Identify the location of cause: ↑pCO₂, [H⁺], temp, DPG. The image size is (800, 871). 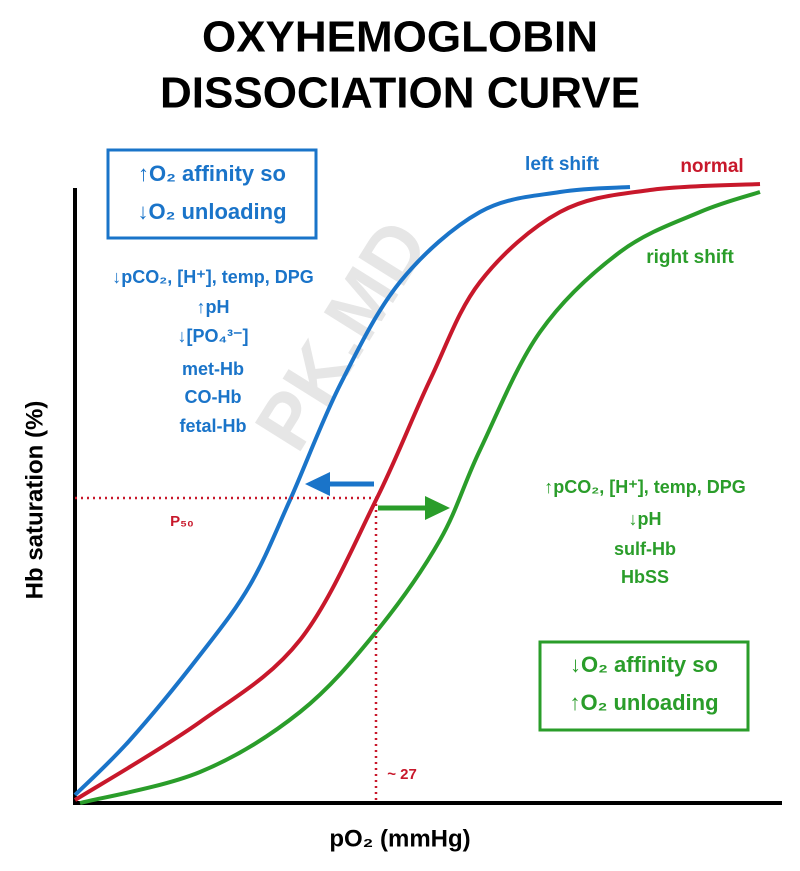
(645, 487).